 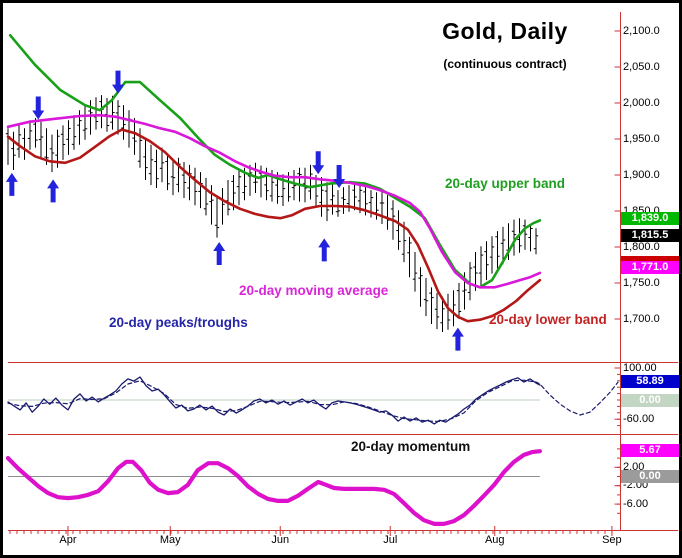 What do you see at coordinates (390, 540) in the screenshot?
I see `month-label: Jul` at bounding box center [390, 540].